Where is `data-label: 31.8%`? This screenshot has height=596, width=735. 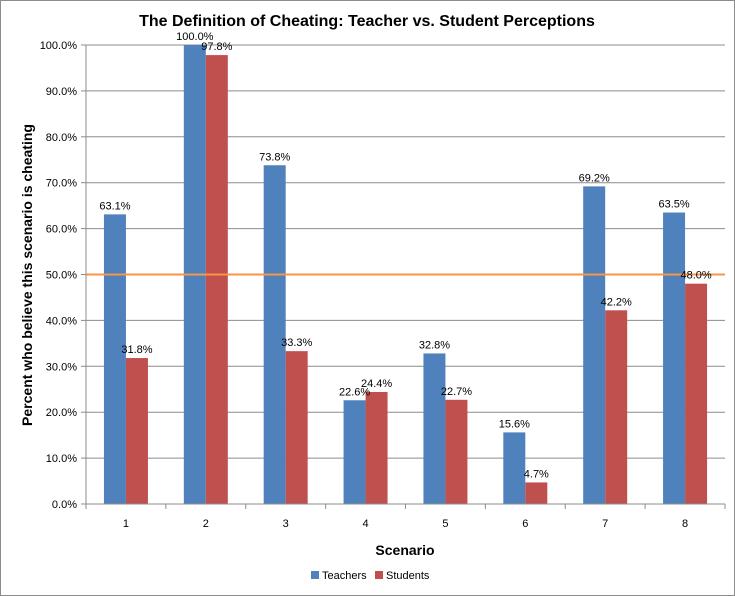 data-label: 31.8% is located at coordinates (136, 350).